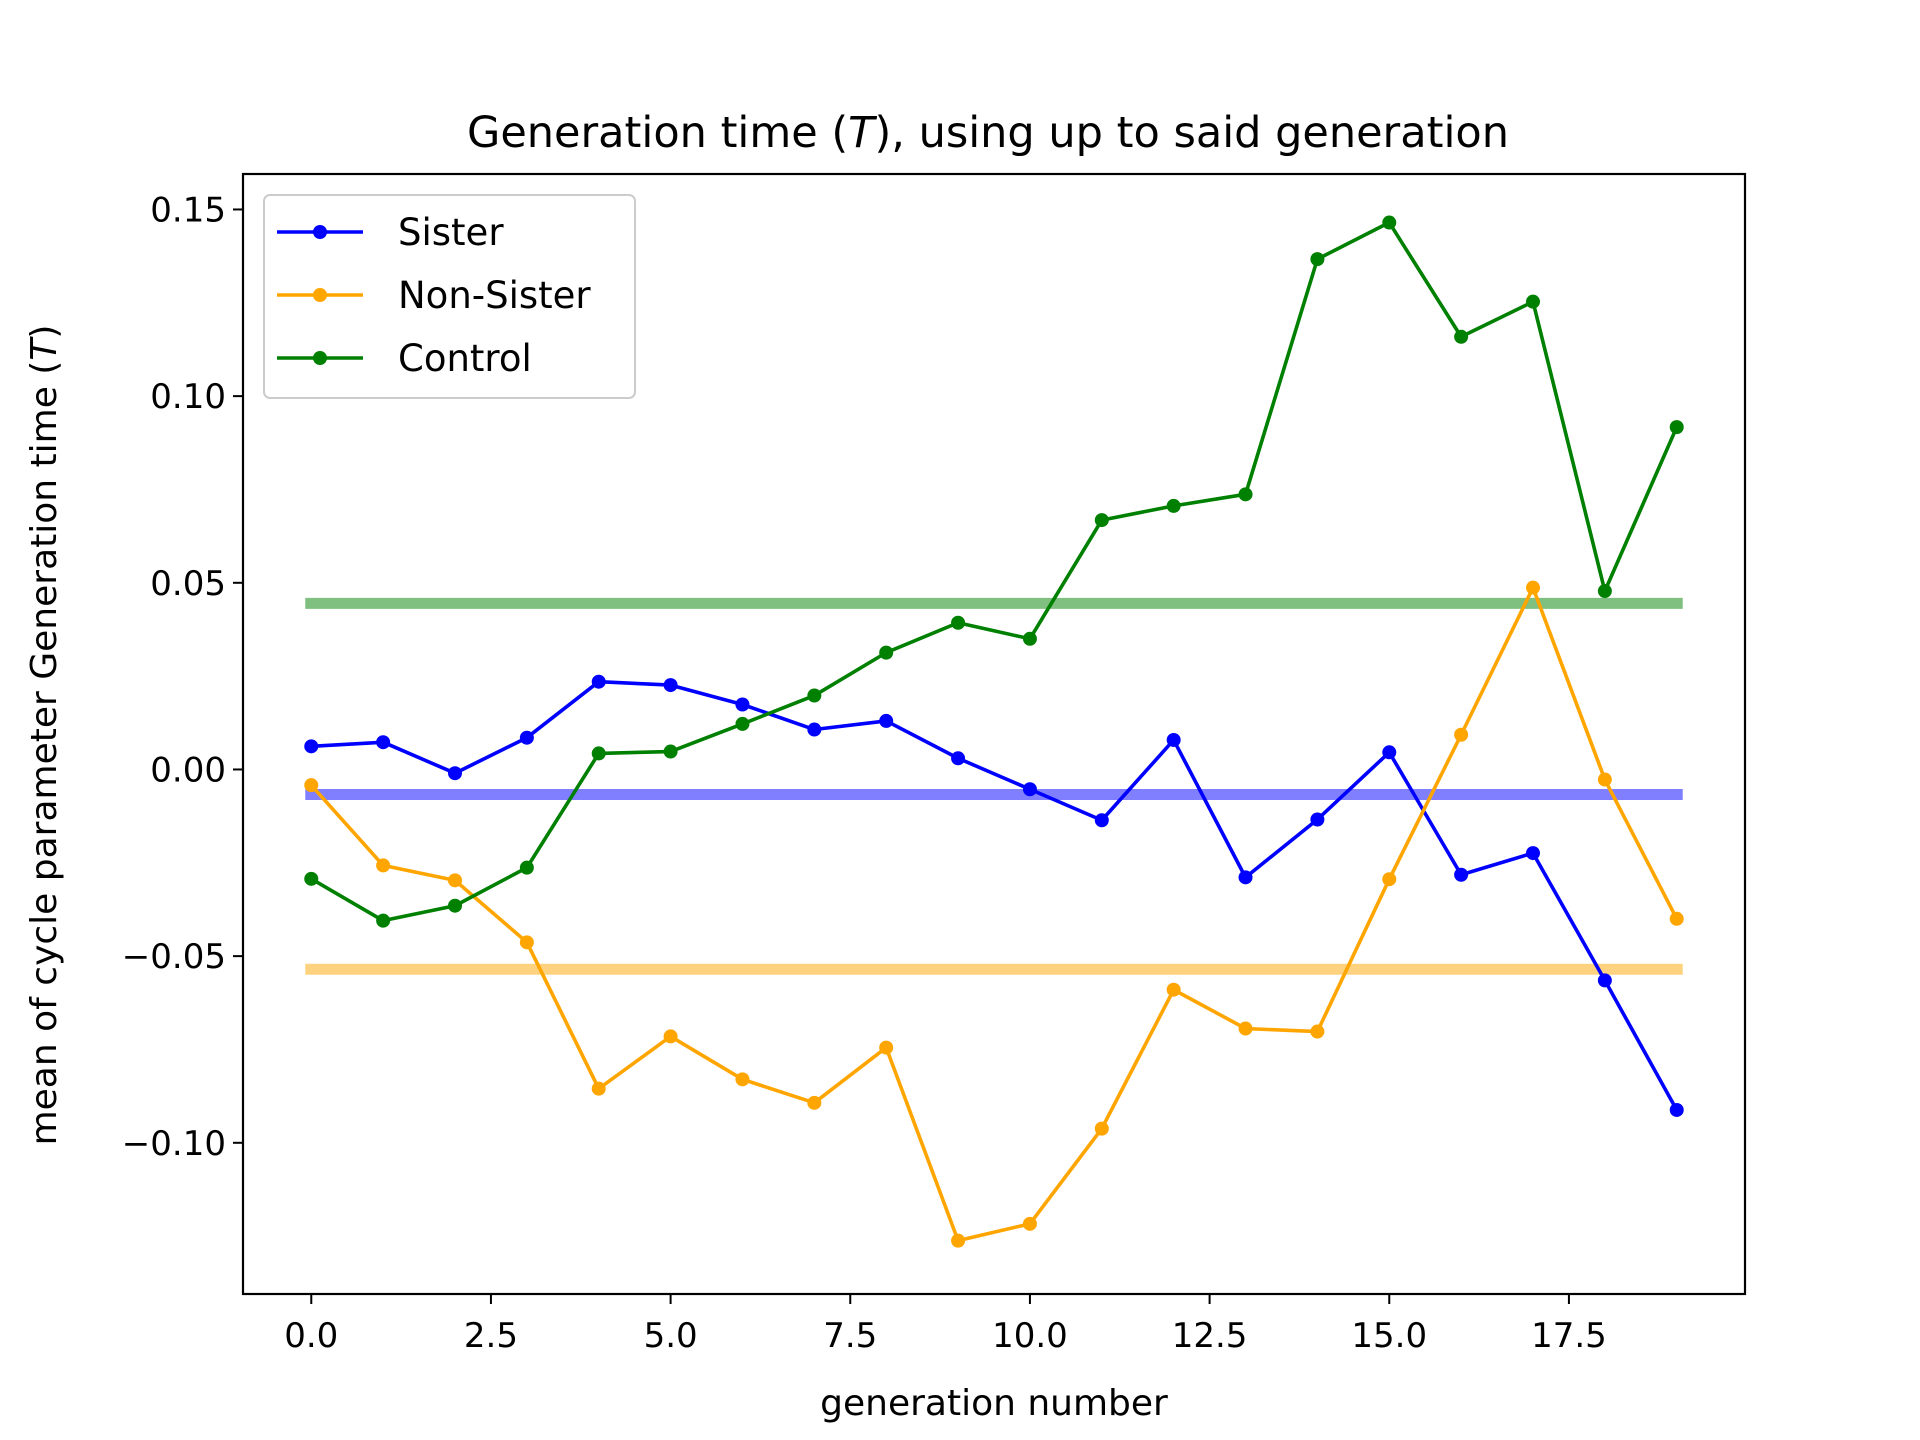 This screenshot has width=1920, height=1440. What do you see at coordinates (1389, 1336) in the screenshot?
I see `x-tick-label: 15.0` at bounding box center [1389, 1336].